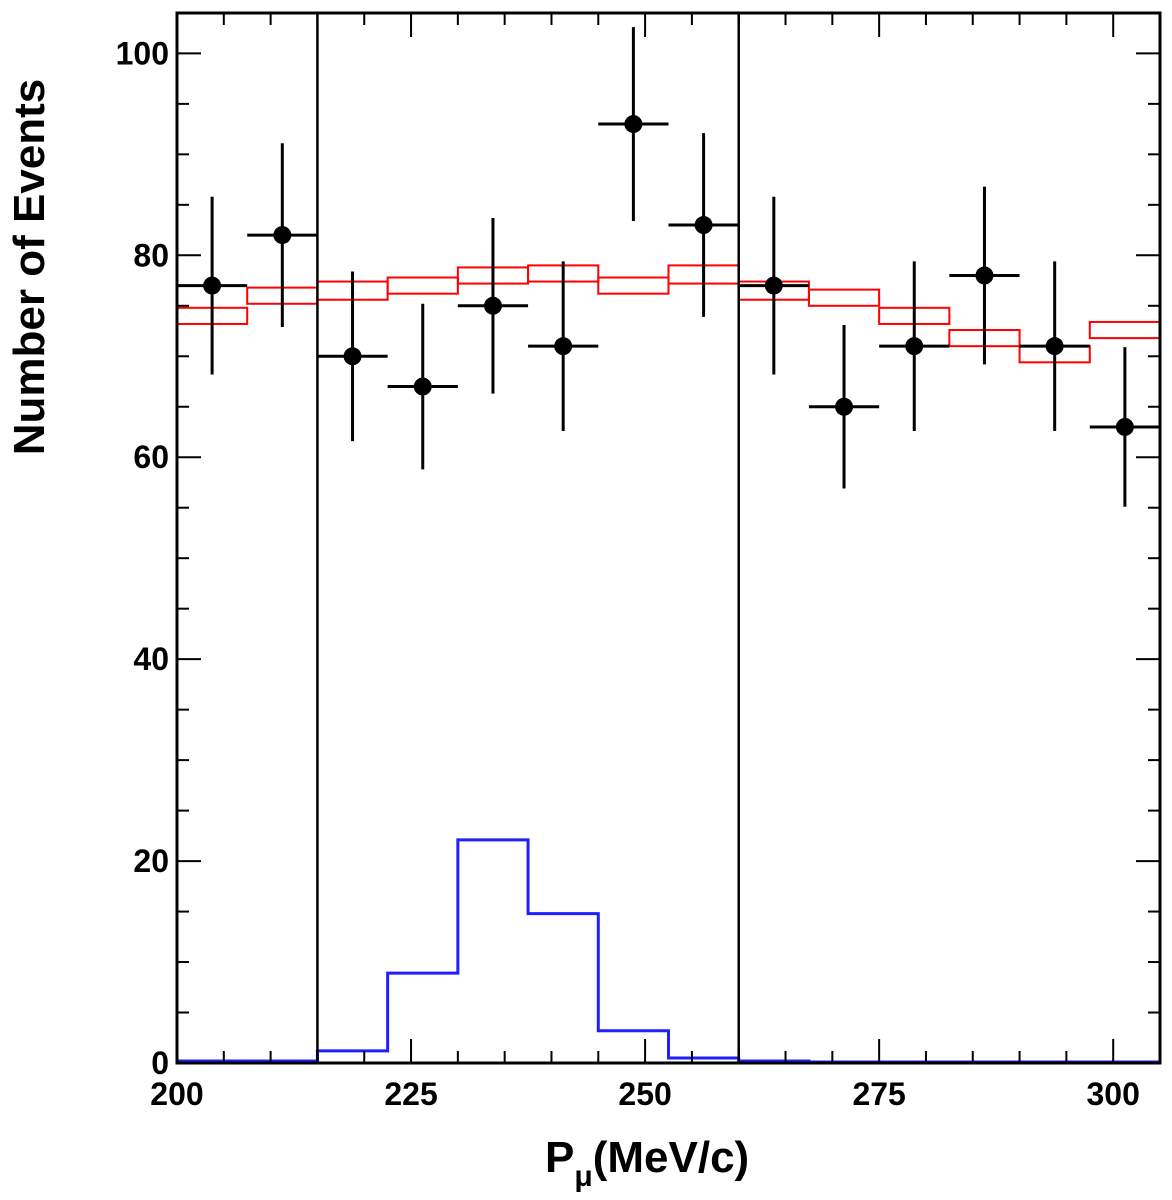 Image resolution: width=1172 pixels, height=1200 pixels. What do you see at coordinates (644, 1094) in the screenshot?
I see `x-tick-label: 250` at bounding box center [644, 1094].